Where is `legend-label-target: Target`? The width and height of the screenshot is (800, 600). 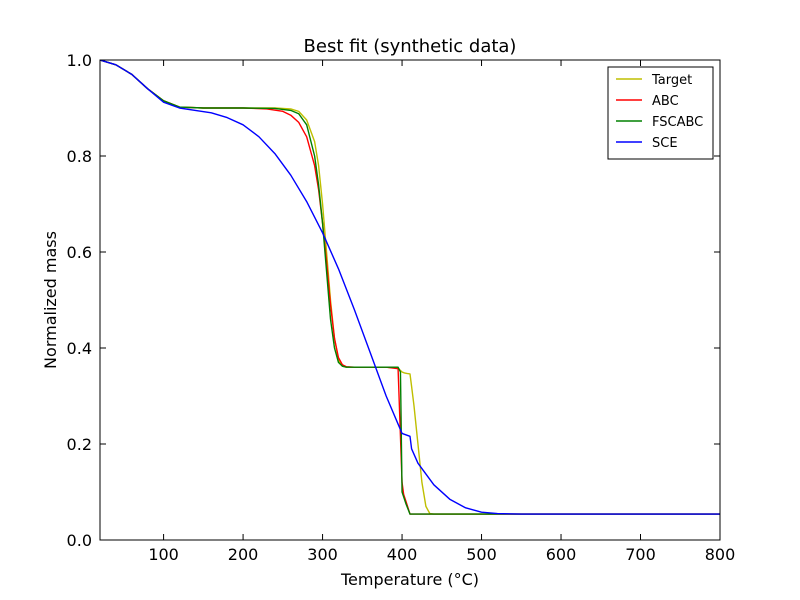 legend-label-target: Target is located at coordinates (671, 80).